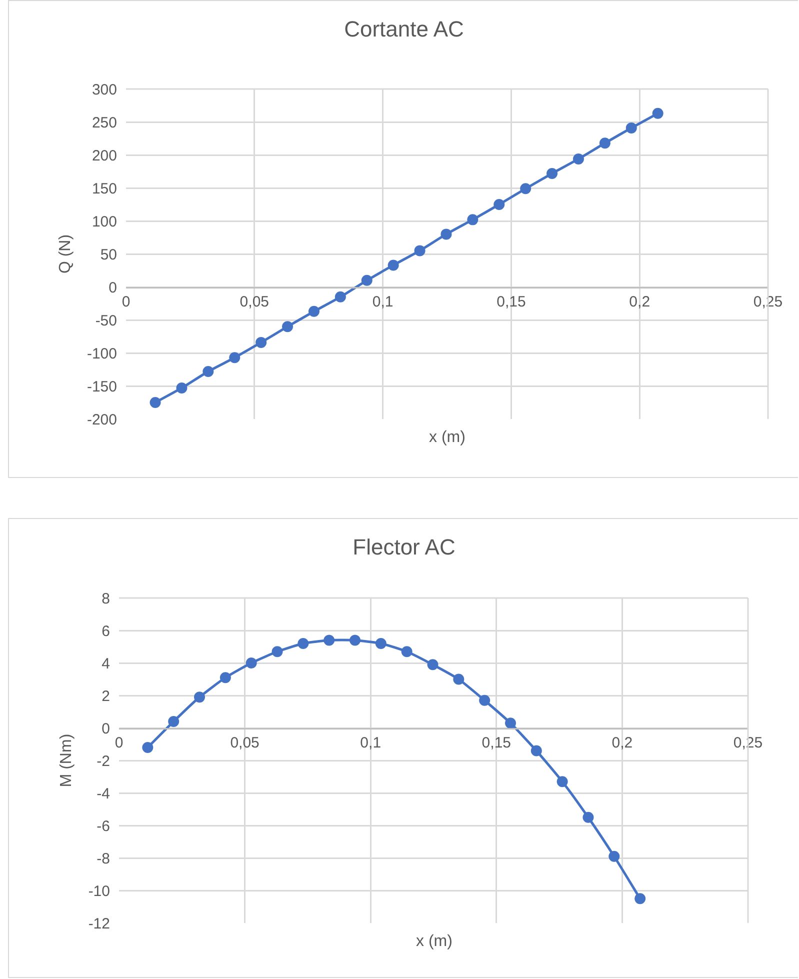  What do you see at coordinates (103, 826) in the screenshot?
I see `y-tick-label: -6` at bounding box center [103, 826].